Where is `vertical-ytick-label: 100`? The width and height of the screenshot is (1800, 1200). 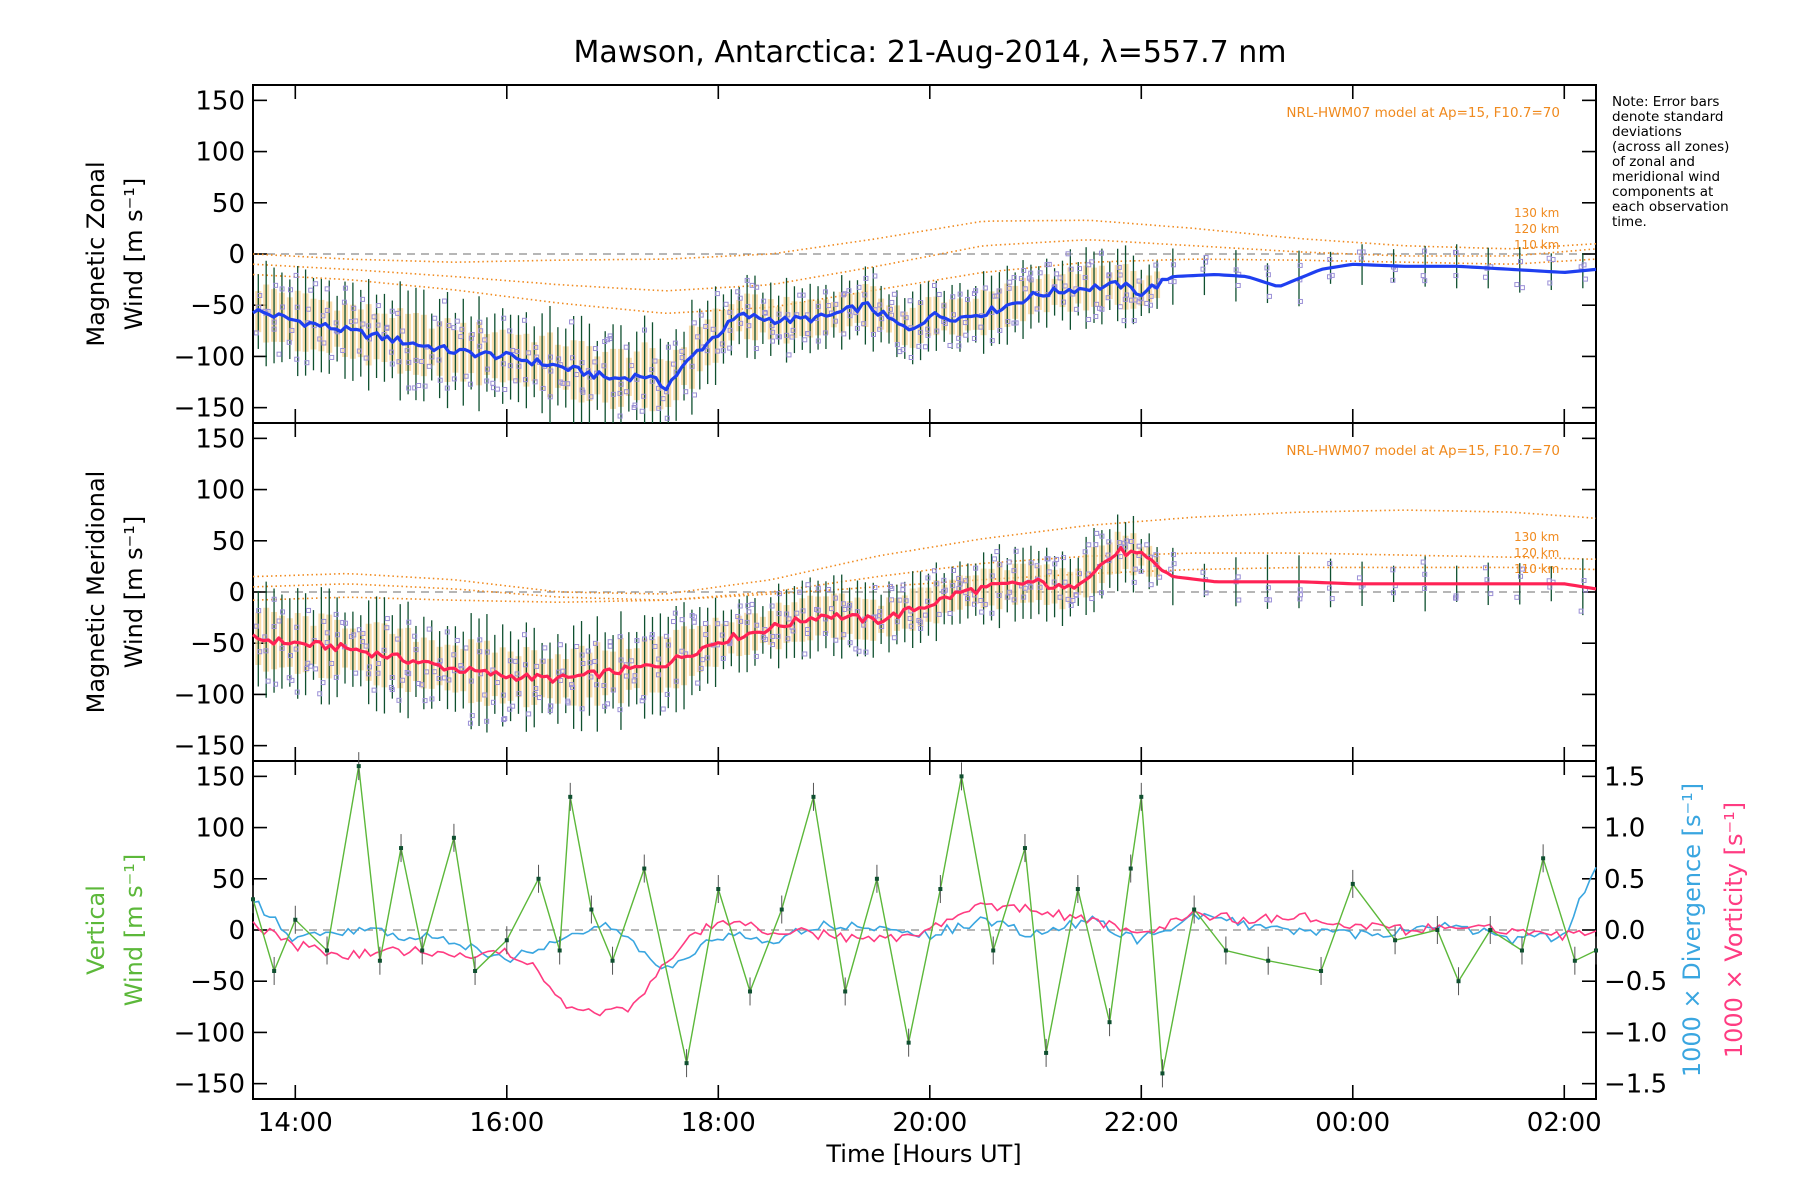
vertical-ytick-label: 100 is located at coordinates (220, 829).